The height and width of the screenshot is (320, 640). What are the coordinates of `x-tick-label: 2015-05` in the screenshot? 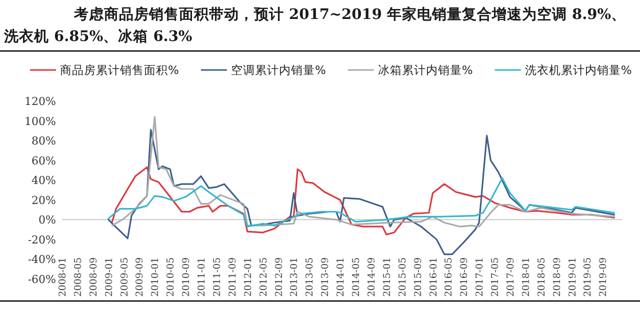 It's located at (402, 277).